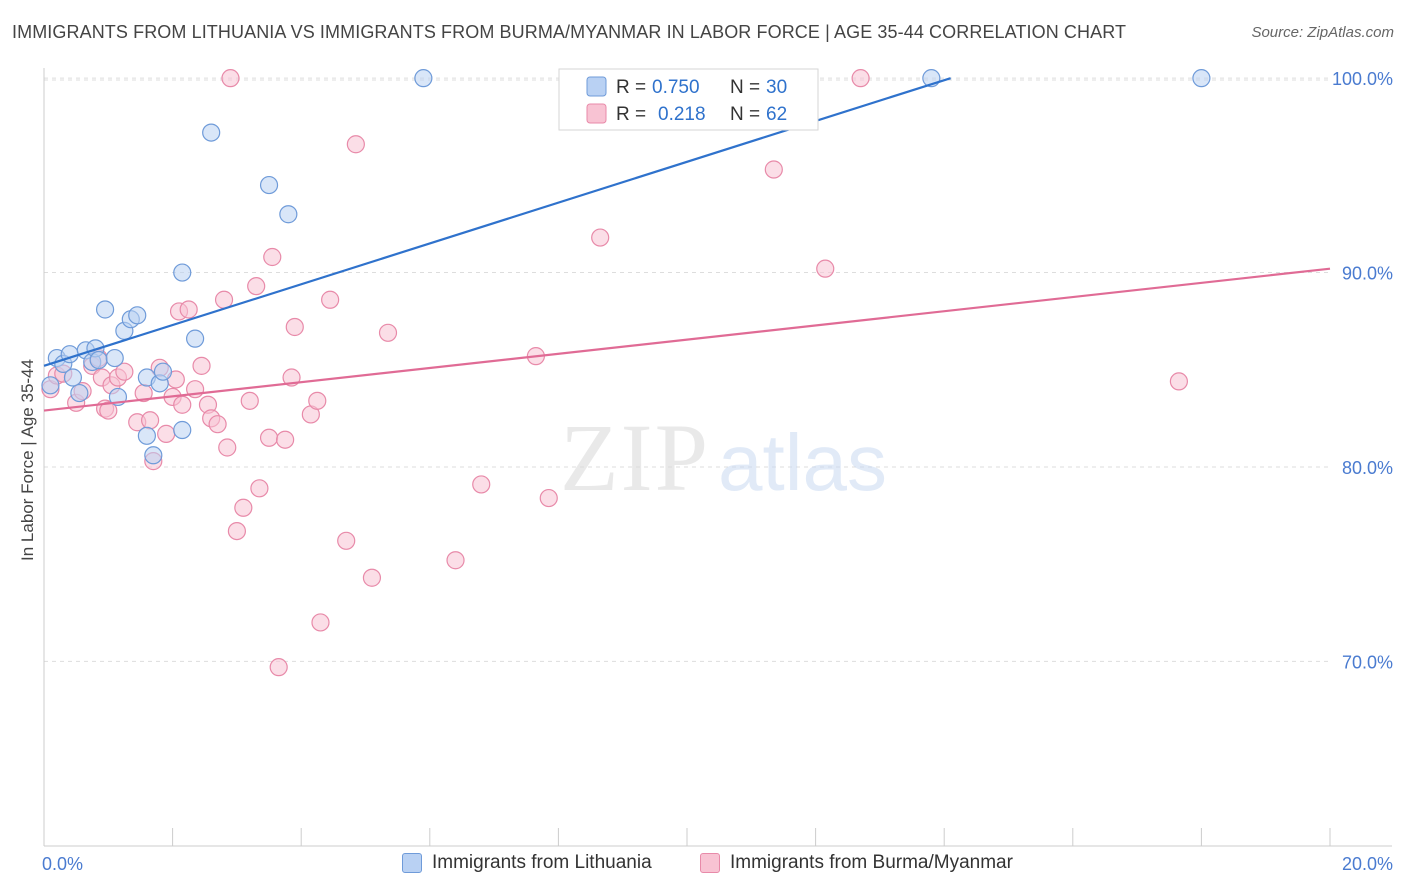 The height and width of the screenshot is (892, 1406). Describe the element at coordinates (631, 114) in the screenshot. I see `legend-r-label-2: R =` at that location.